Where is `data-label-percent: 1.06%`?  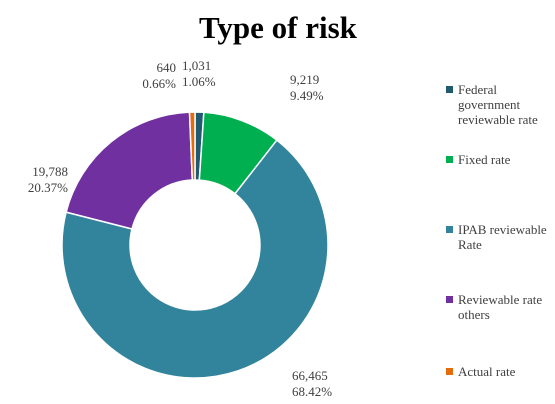
data-label-percent: 1.06% is located at coordinates (199, 81).